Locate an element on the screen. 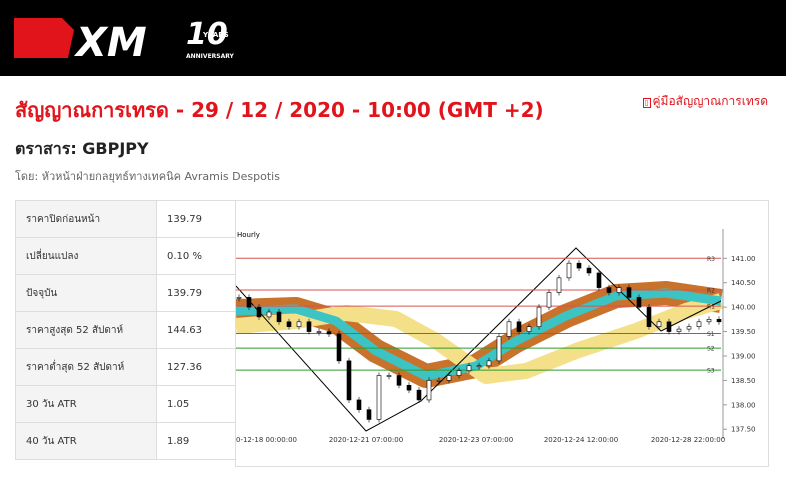  table-row: ราคาต่ำสุด 52 สัปดาห์ 127.36 is located at coordinates (125, 367).